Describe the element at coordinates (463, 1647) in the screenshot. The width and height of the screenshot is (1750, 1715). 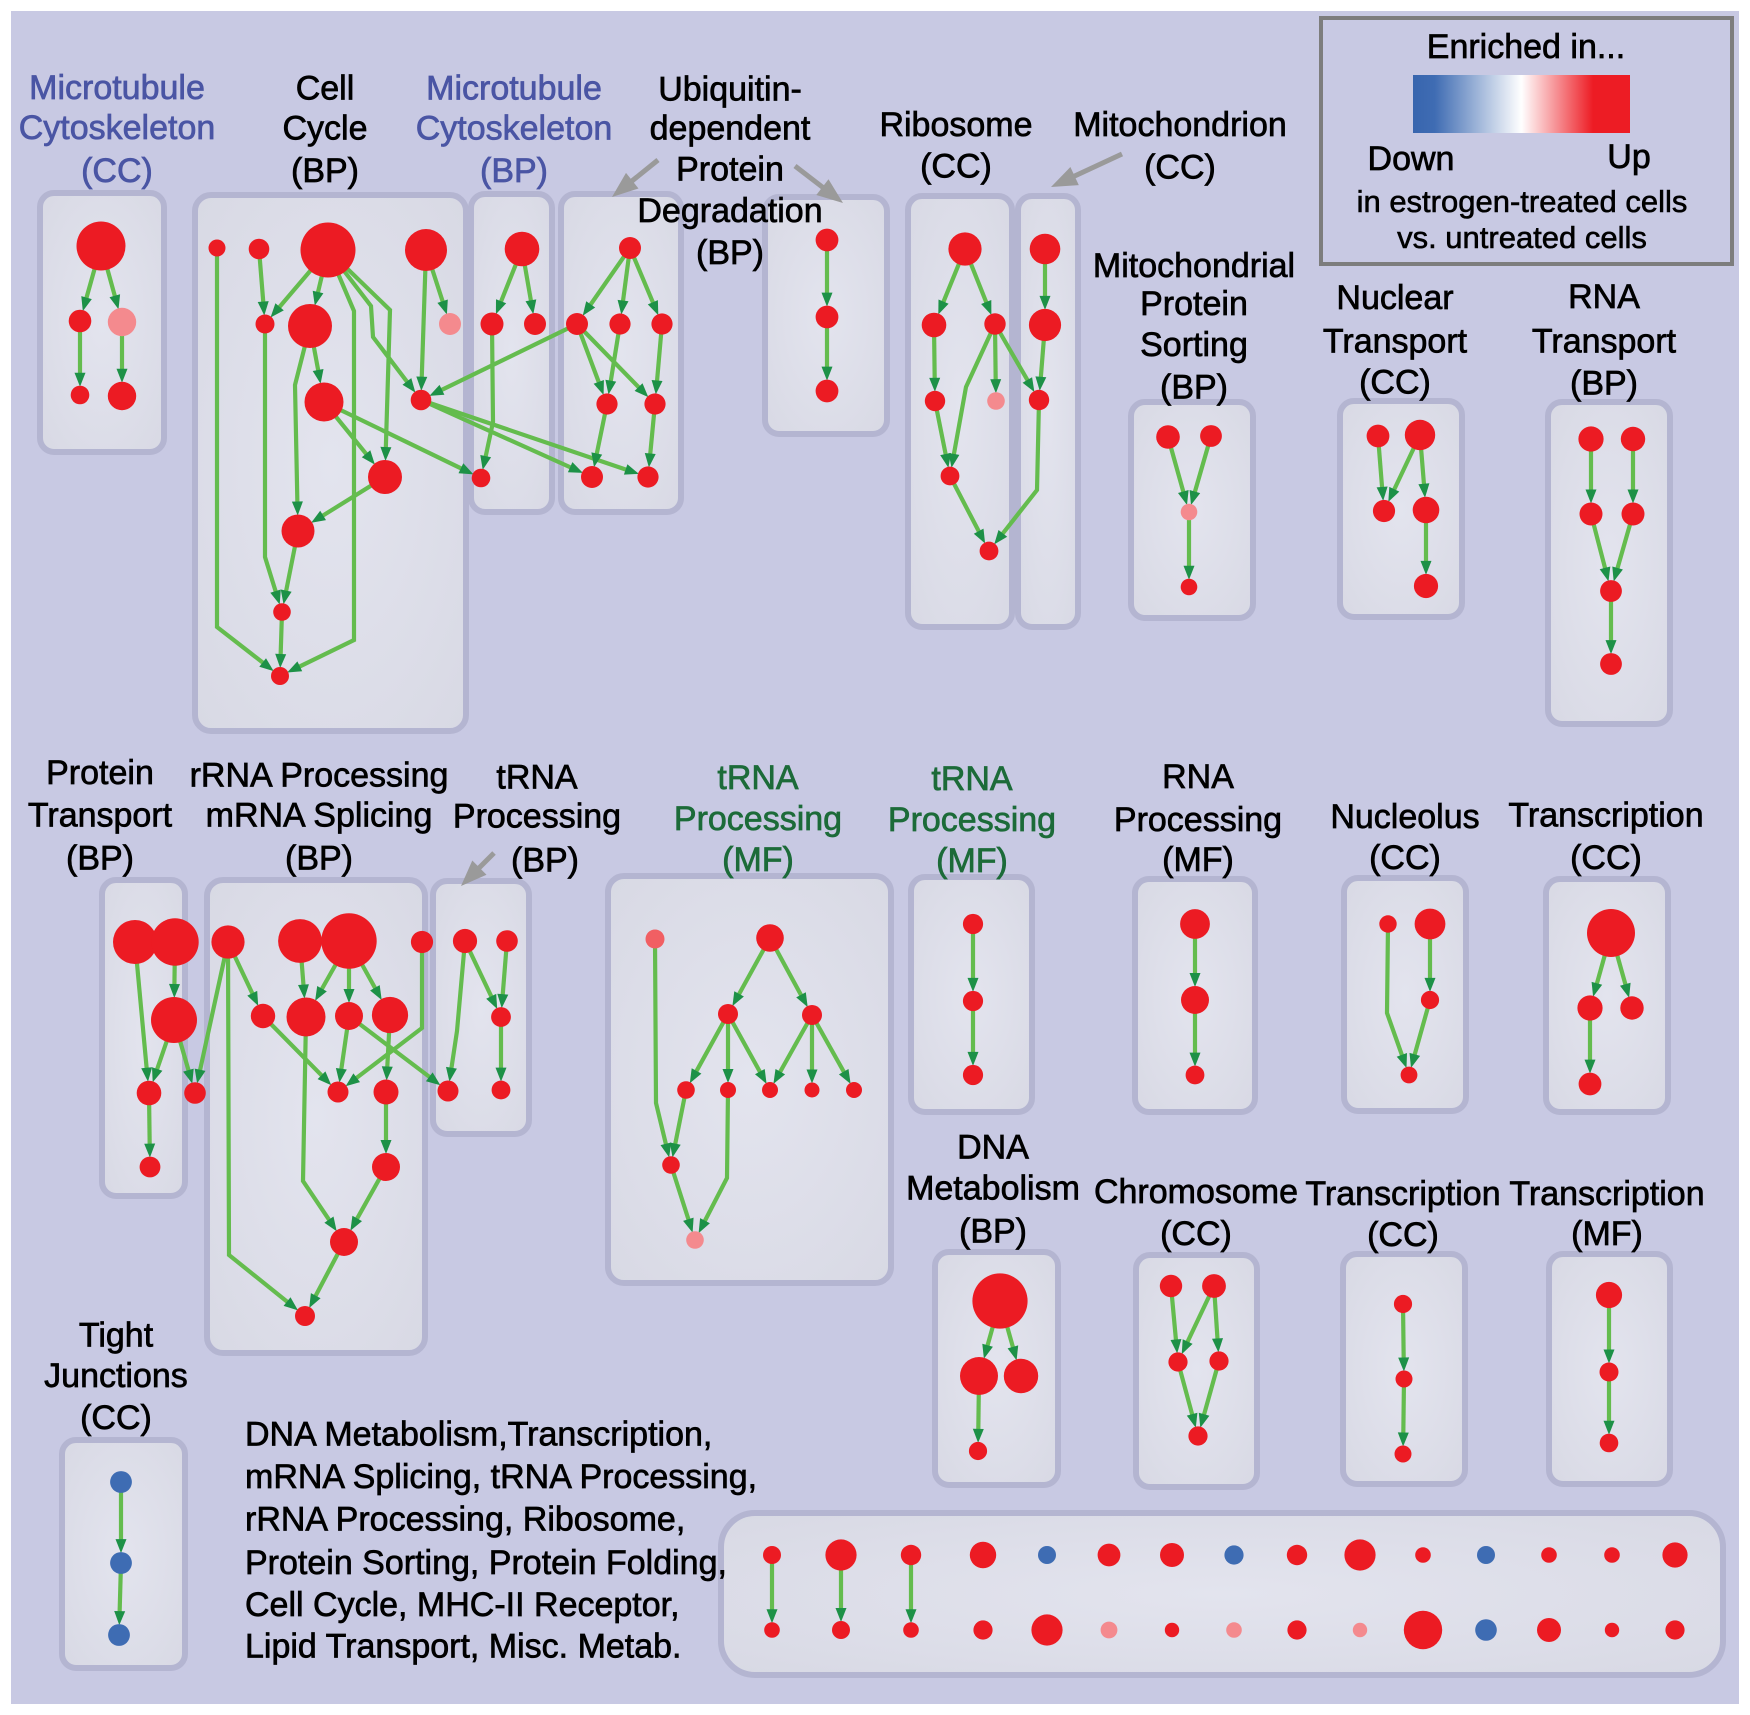
I see `svg-text: Lipid Transport, Misc. Metab.` at that location.